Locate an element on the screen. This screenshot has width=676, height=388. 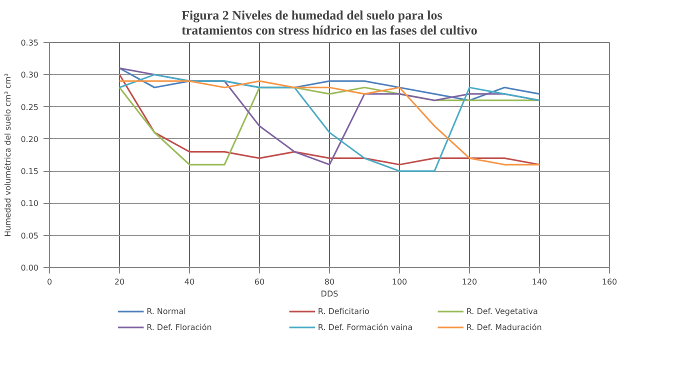
legend-label: R. Def. Maduración is located at coordinates (504, 327).